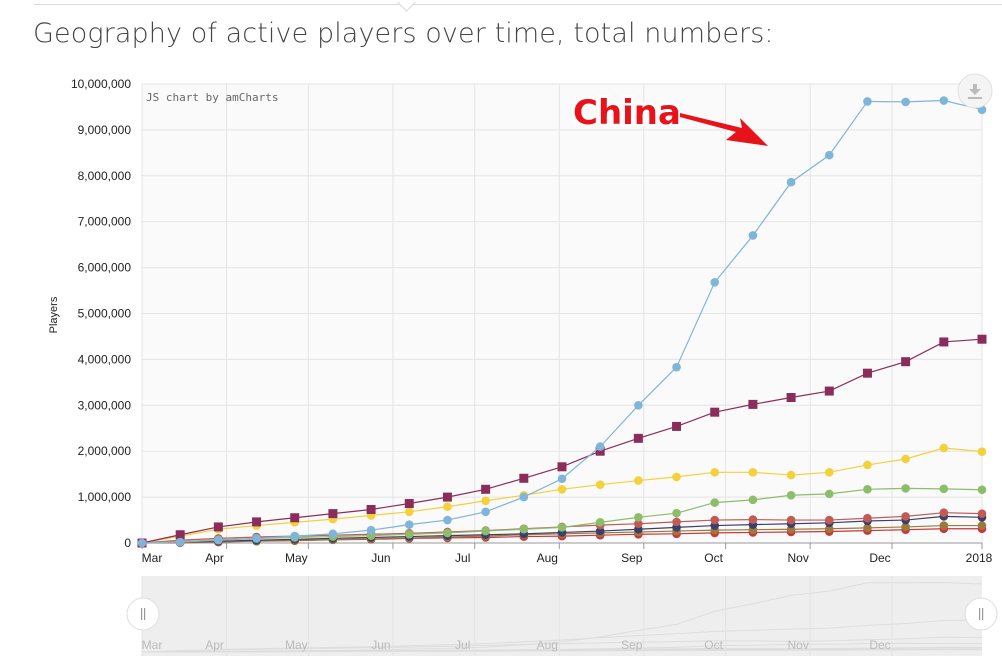  Describe the element at coordinates (105, 176) in the screenshot. I see `y-tick-label: 8,000,000` at that location.